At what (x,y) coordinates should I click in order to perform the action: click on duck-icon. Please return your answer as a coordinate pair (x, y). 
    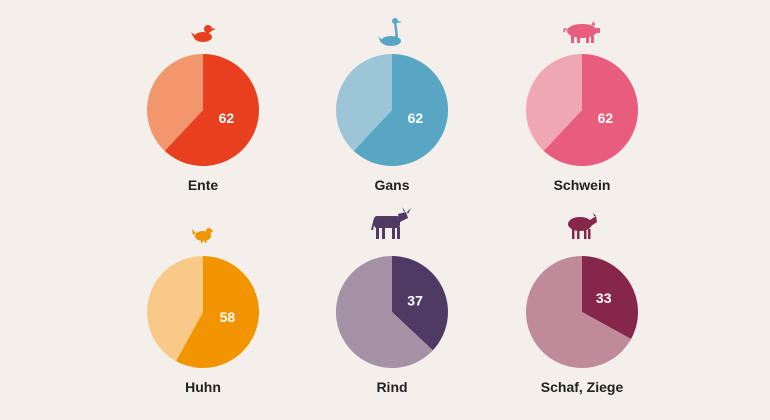
    Looking at the image, I should click on (203, 33).